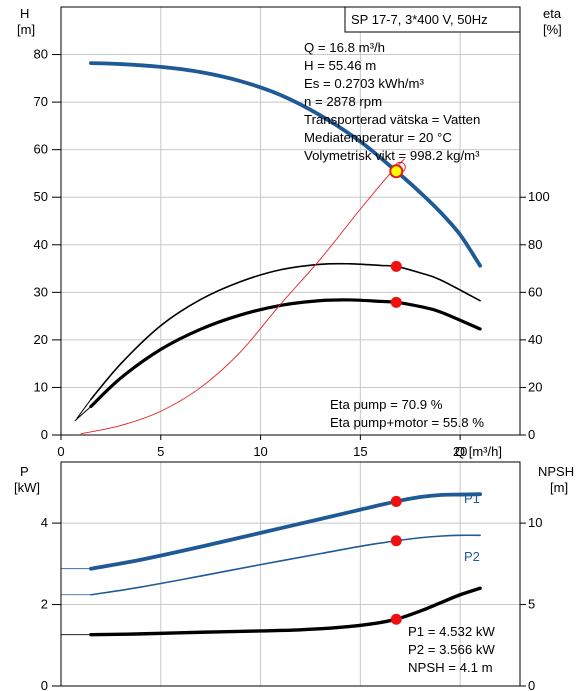  Describe the element at coordinates (535, 386) in the screenshot. I see `y-right-tick-label: 20` at that location.